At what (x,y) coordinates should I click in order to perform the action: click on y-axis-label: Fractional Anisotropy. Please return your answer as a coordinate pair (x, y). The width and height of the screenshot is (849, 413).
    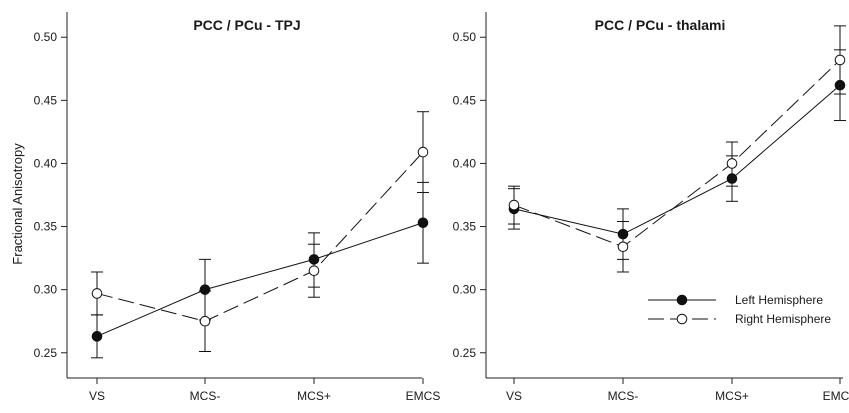
    Looking at the image, I should click on (17, 204).